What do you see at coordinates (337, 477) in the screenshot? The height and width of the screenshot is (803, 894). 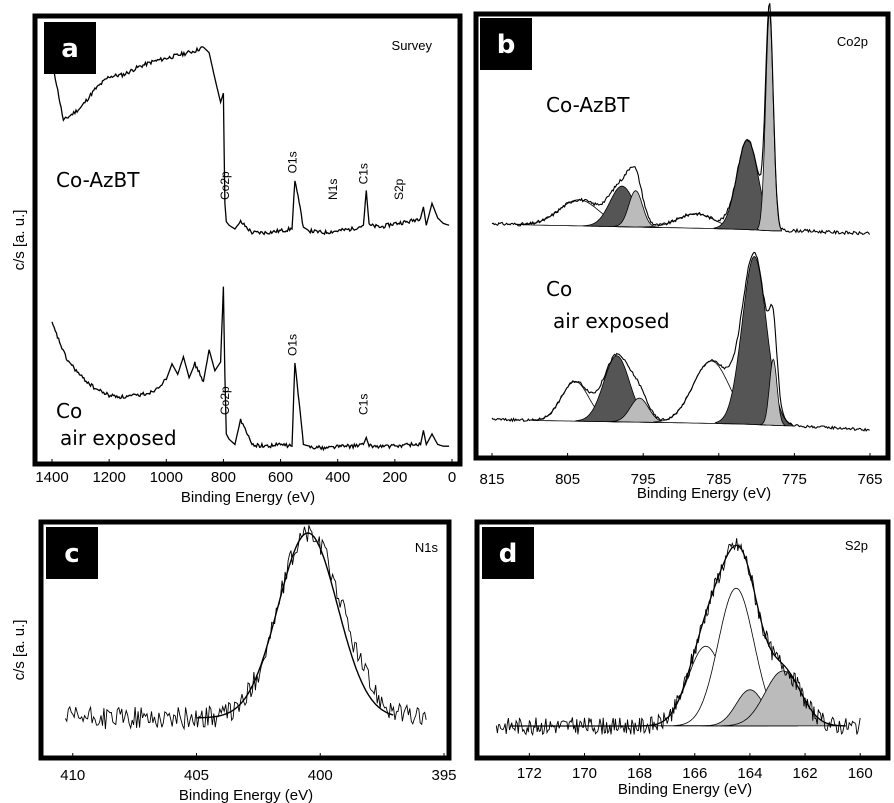 I see `panel-a-tick-label: 400` at bounding box center [337, 477].